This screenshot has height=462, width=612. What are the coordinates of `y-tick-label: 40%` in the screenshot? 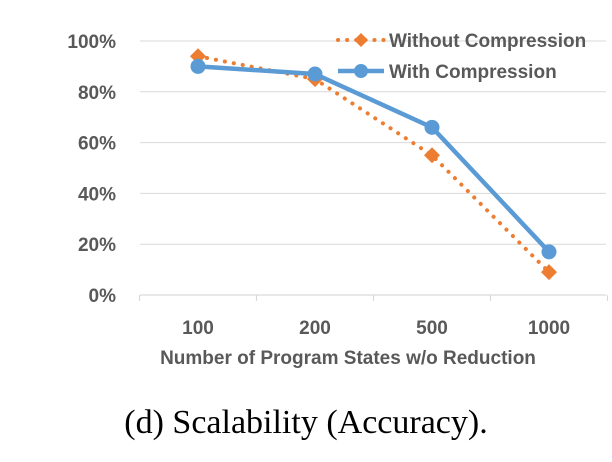 It's located at (97, 194).